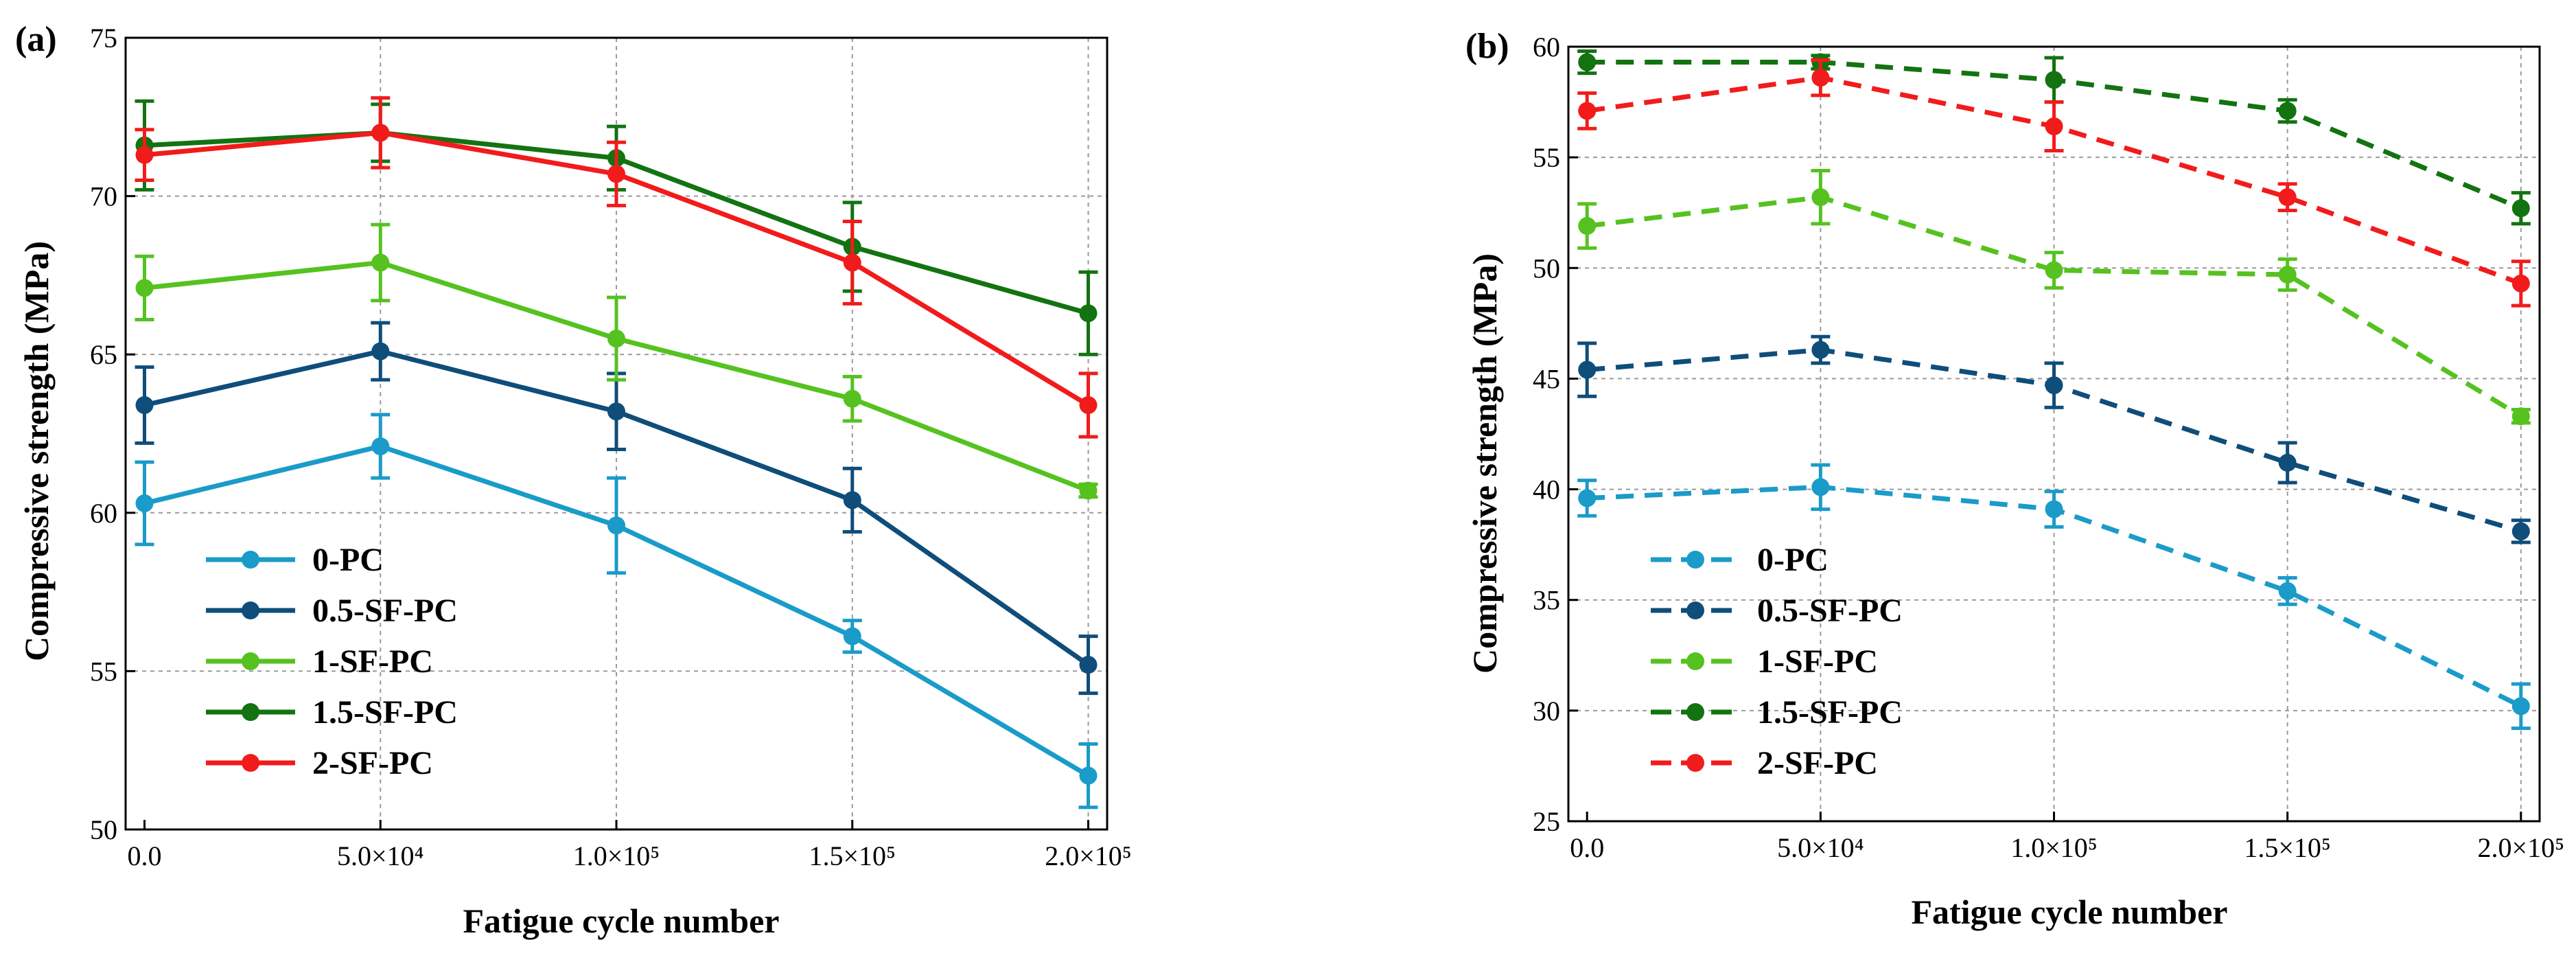 The width and height of the screenshot is (2576, 962). What do you see at coordinates (1793, 560) in the screenshot?
I see `panel-b-legend-label: 0-PC` at bounding box center [1793, 560].